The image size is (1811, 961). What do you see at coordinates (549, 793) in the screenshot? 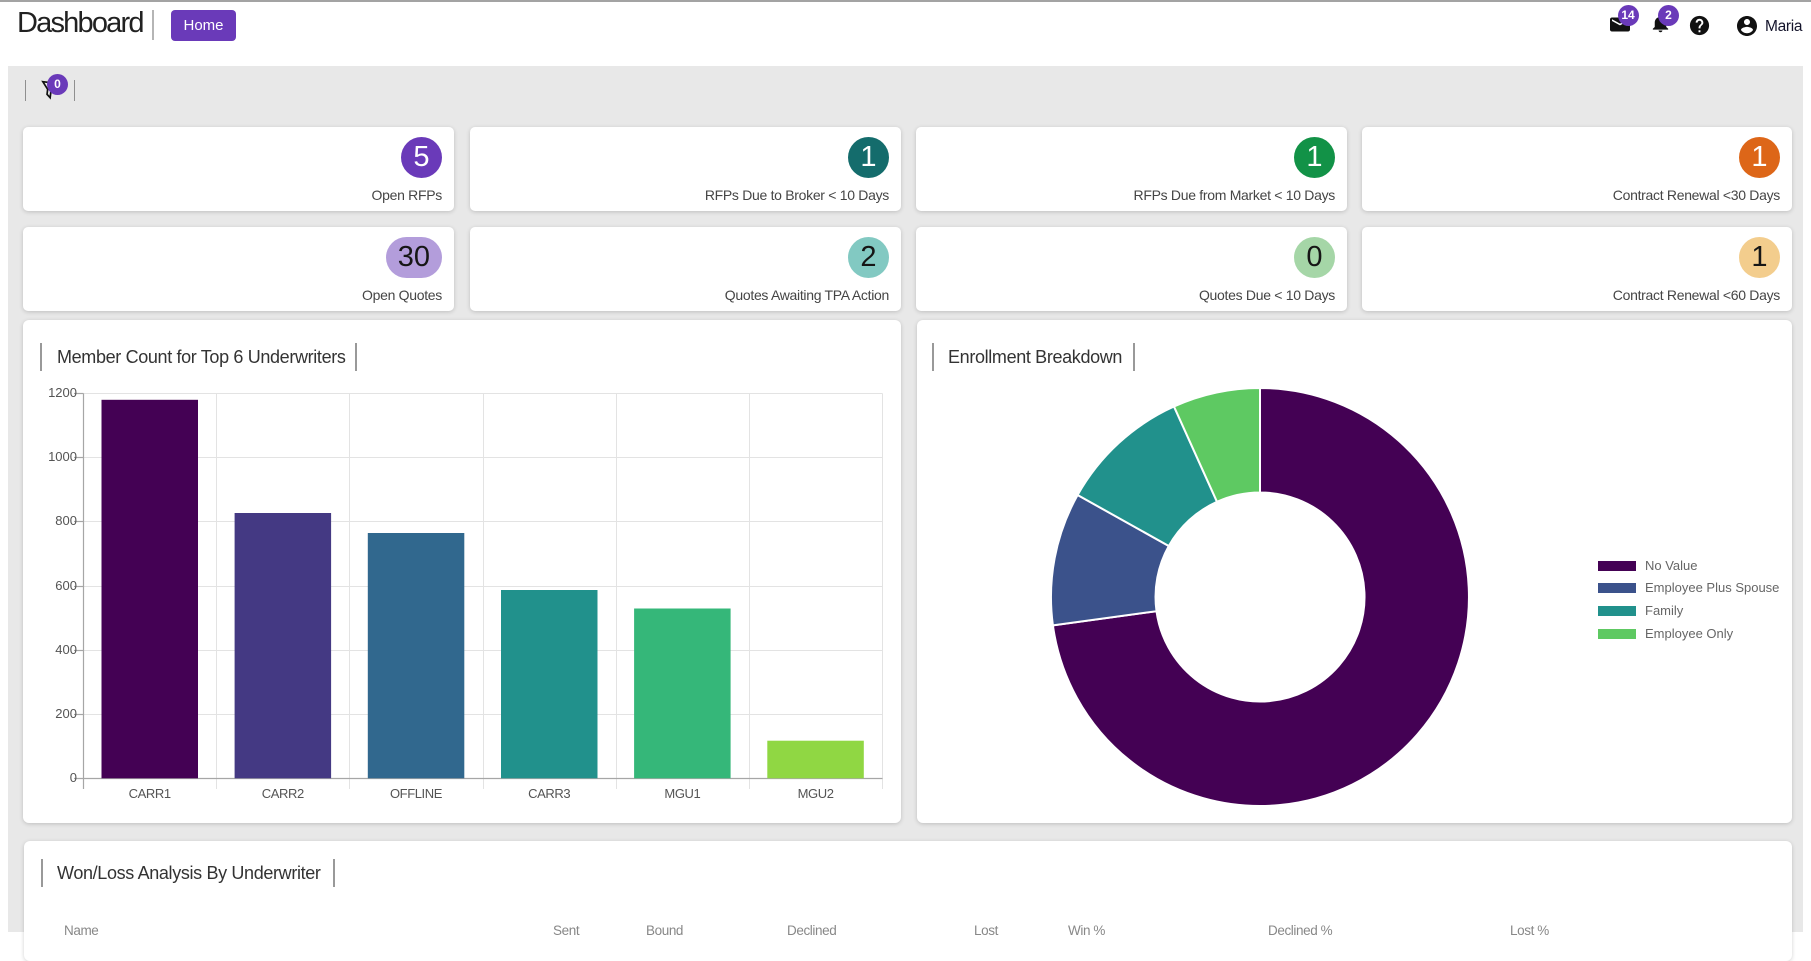
I see `svg-text: CARR3` at bounding box center [549, 793].